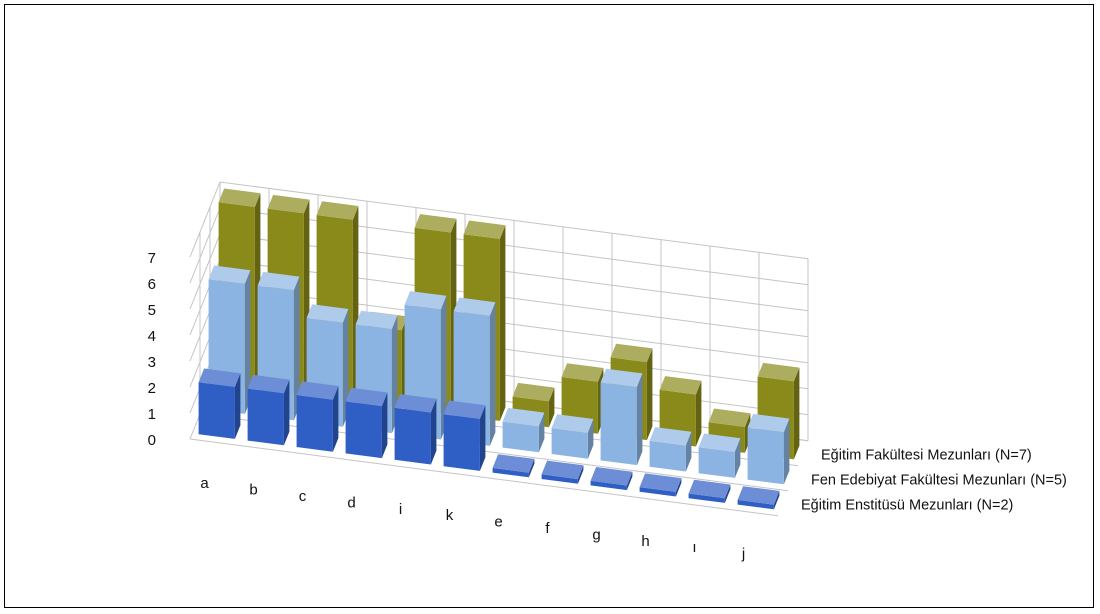  What do you see at coordinates (152, 414) in the screenshot?
I see `y-tick-label: 1` at bounding box center [152, 414].